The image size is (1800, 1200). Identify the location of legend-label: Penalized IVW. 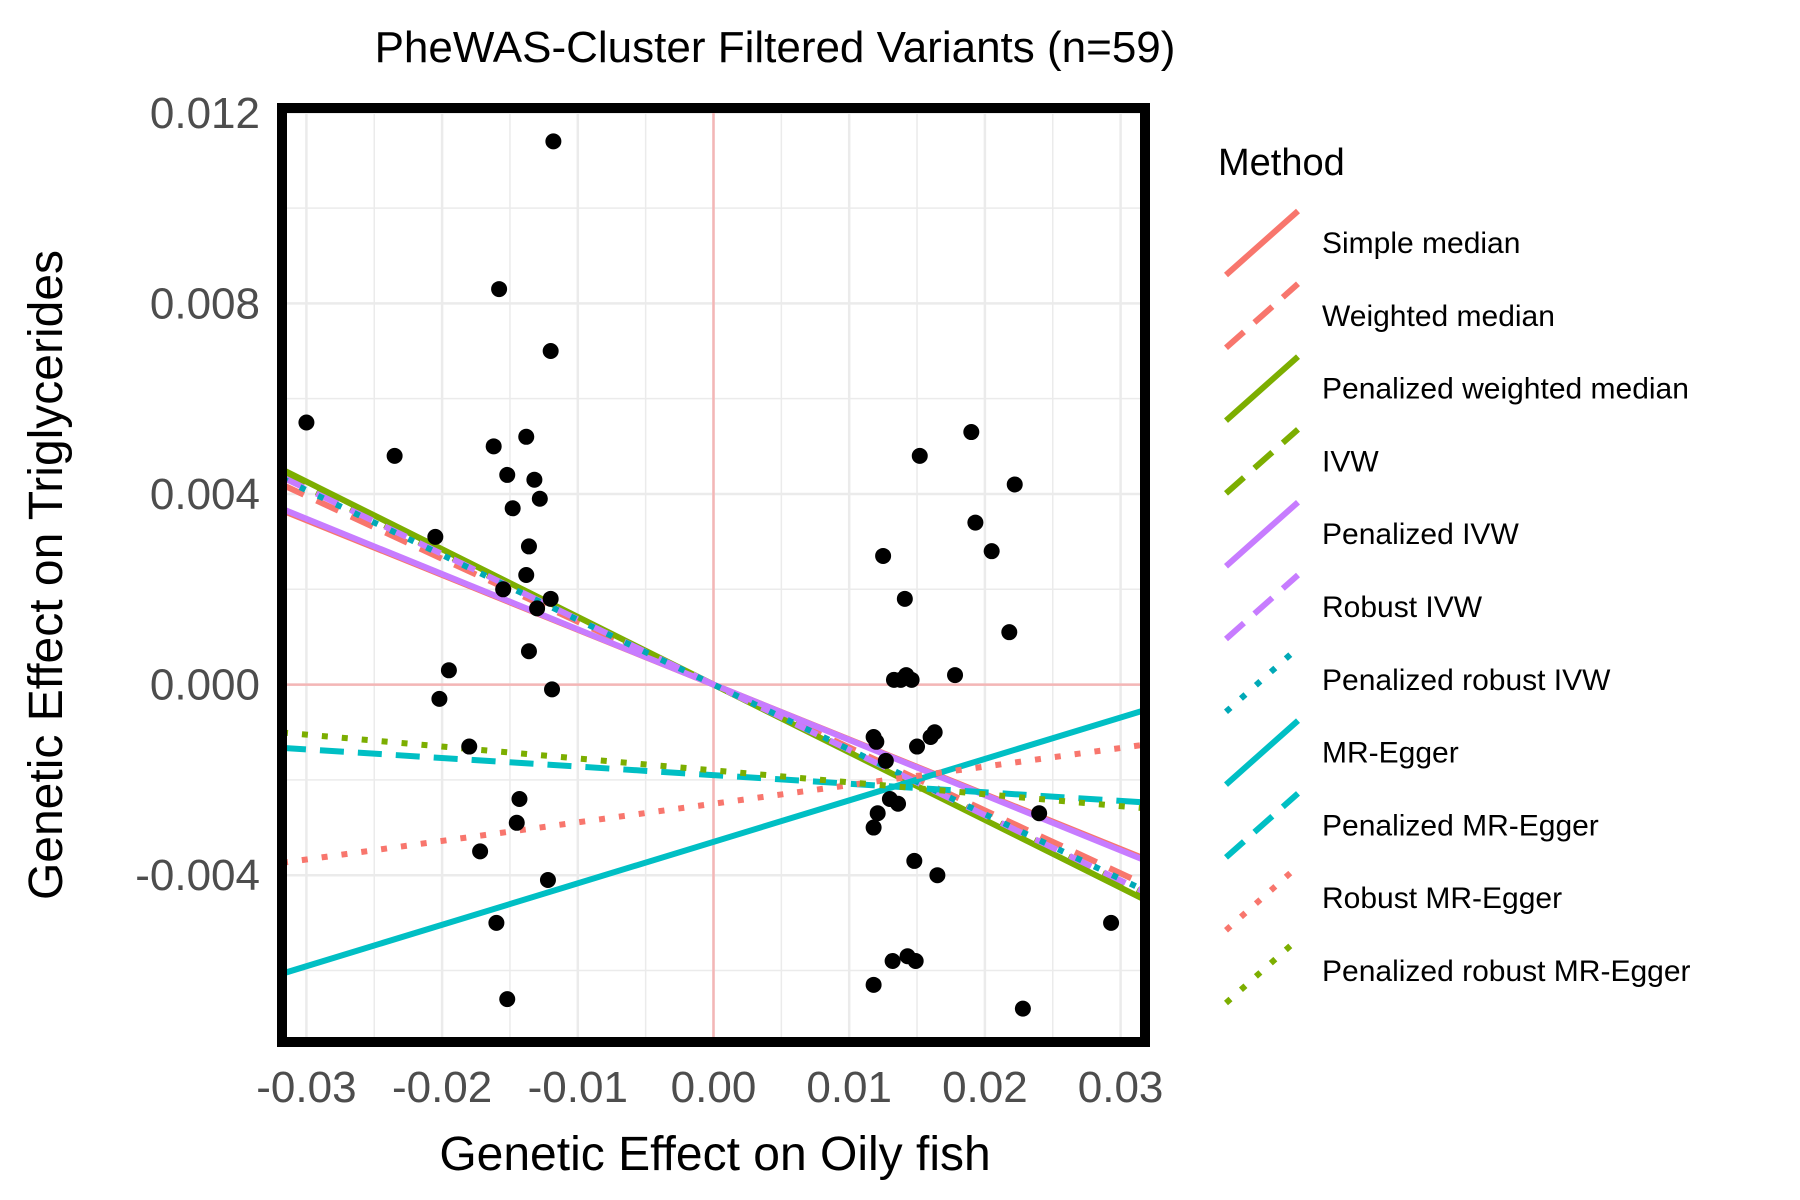
(1420, 534).